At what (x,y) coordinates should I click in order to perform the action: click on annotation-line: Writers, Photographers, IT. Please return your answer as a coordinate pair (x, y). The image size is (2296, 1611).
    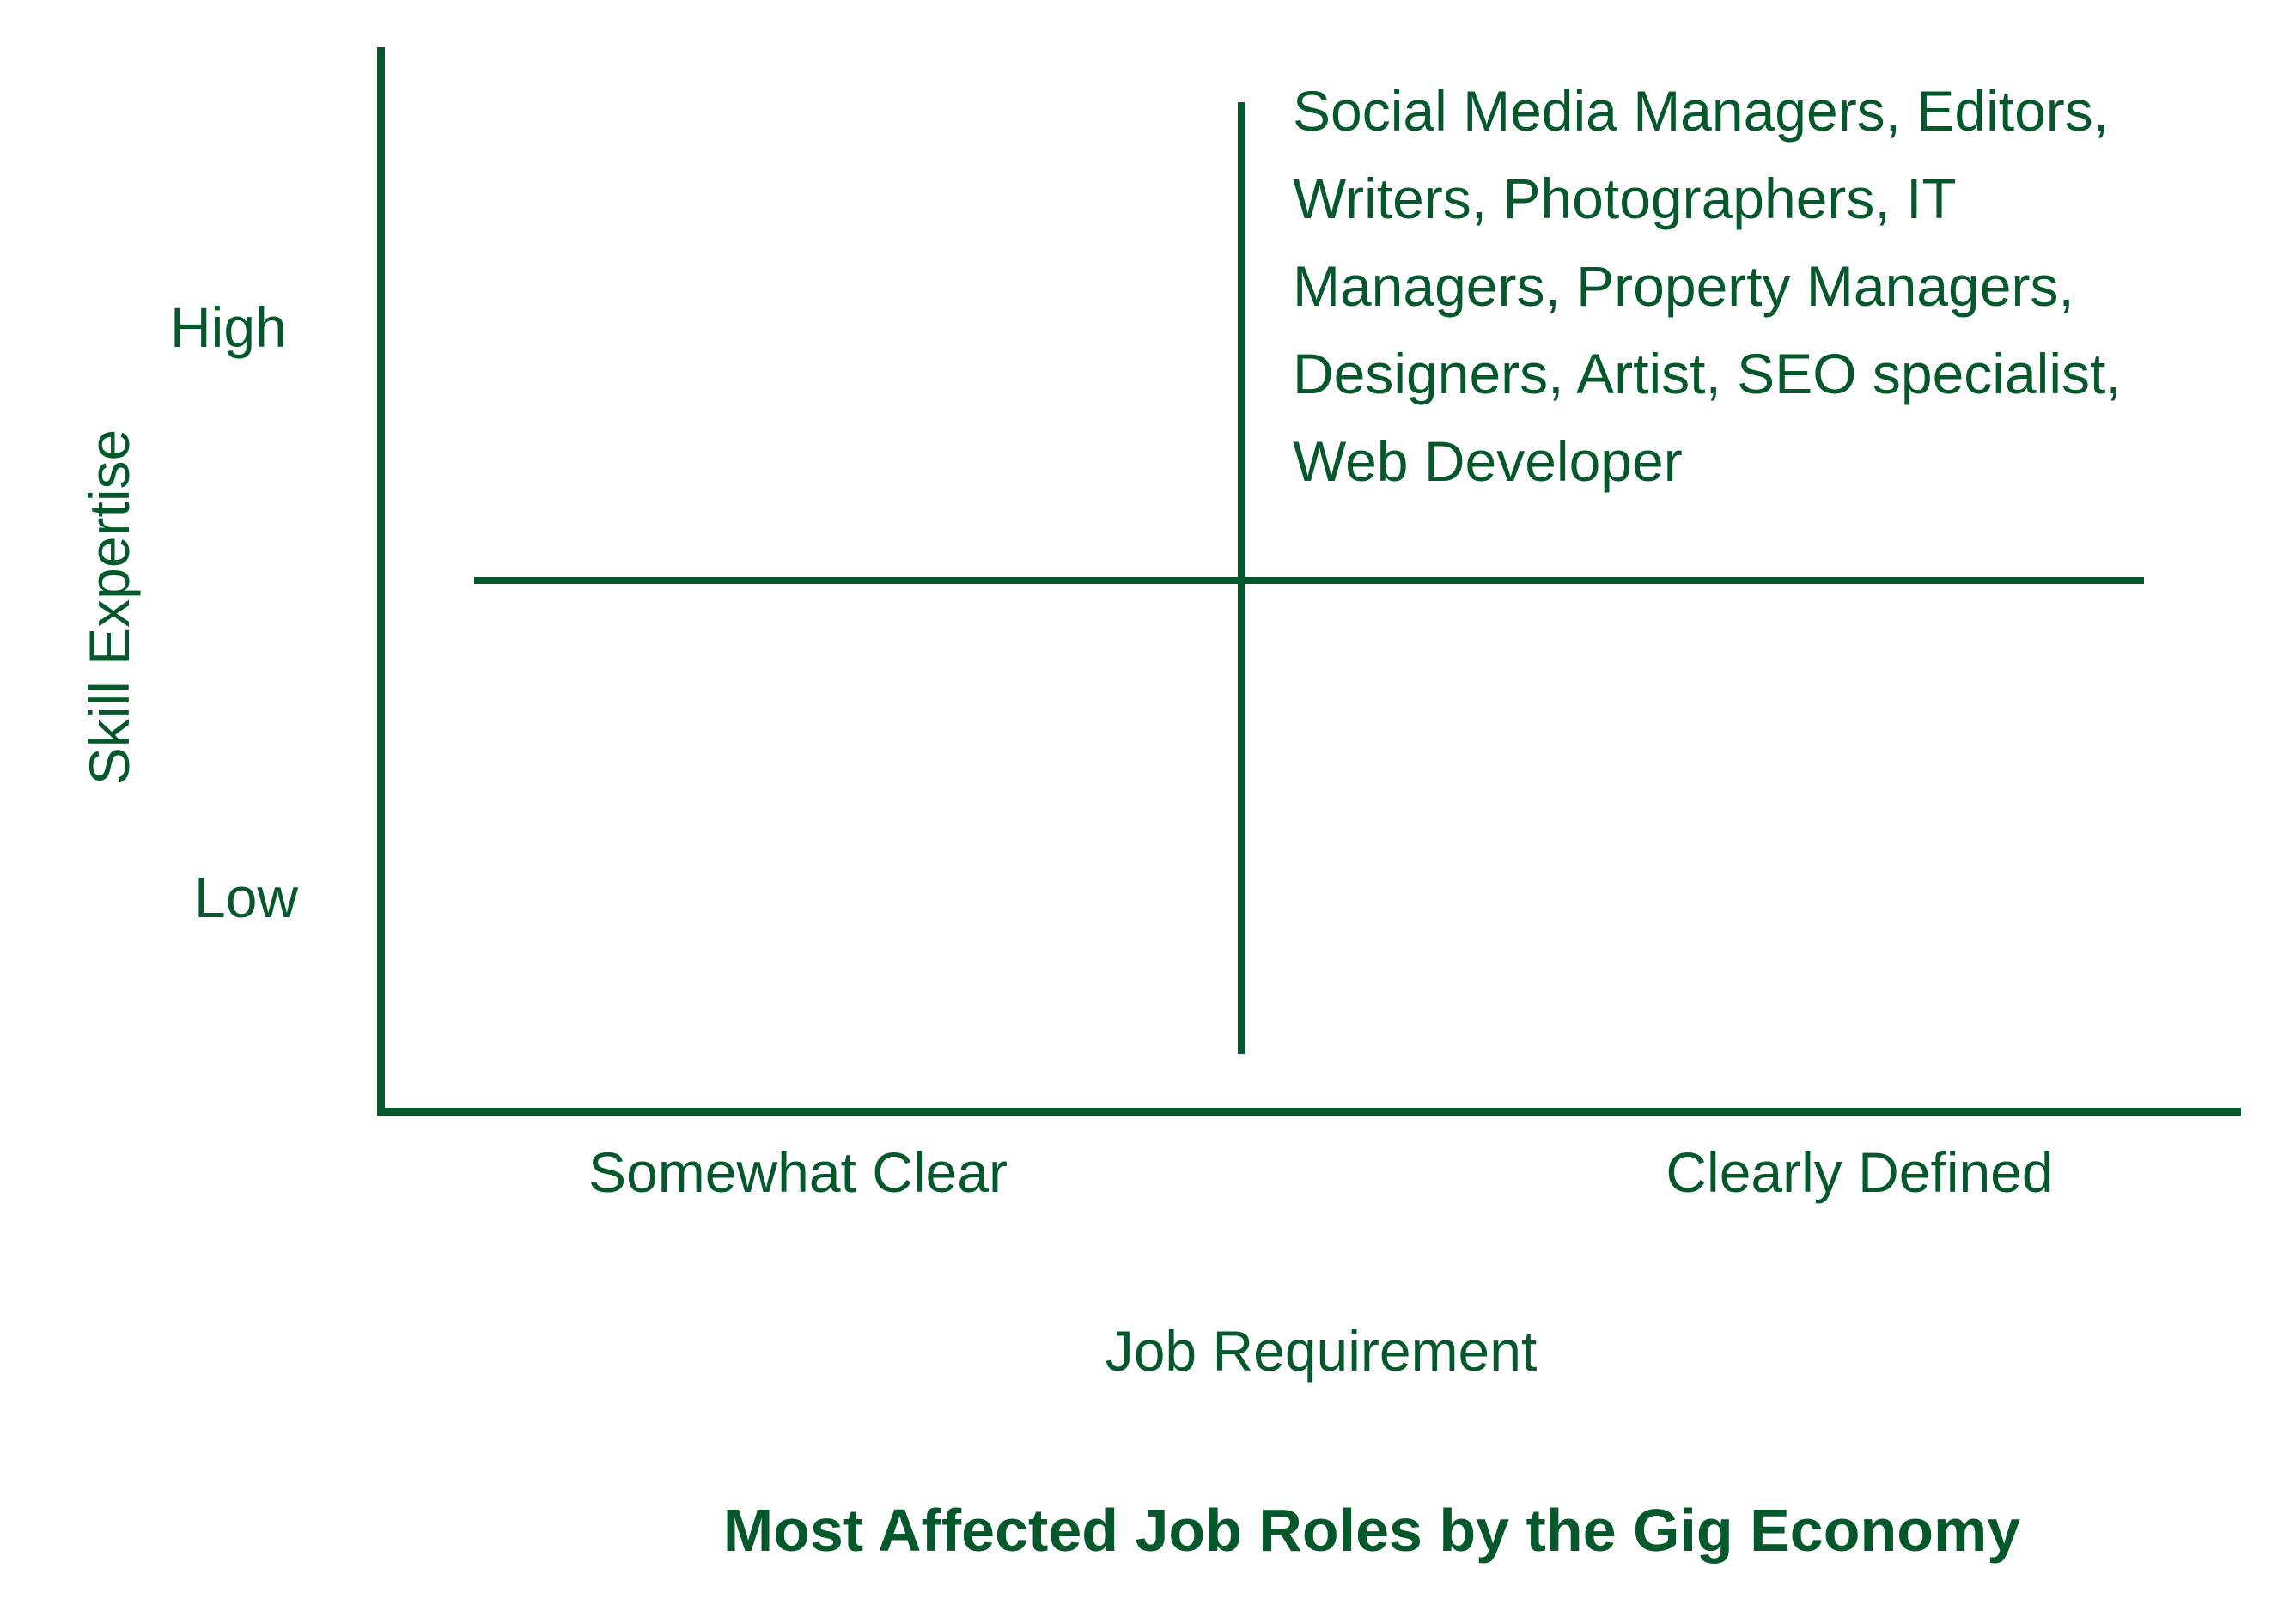
    Looking at the image, I should click on (1625, 198).